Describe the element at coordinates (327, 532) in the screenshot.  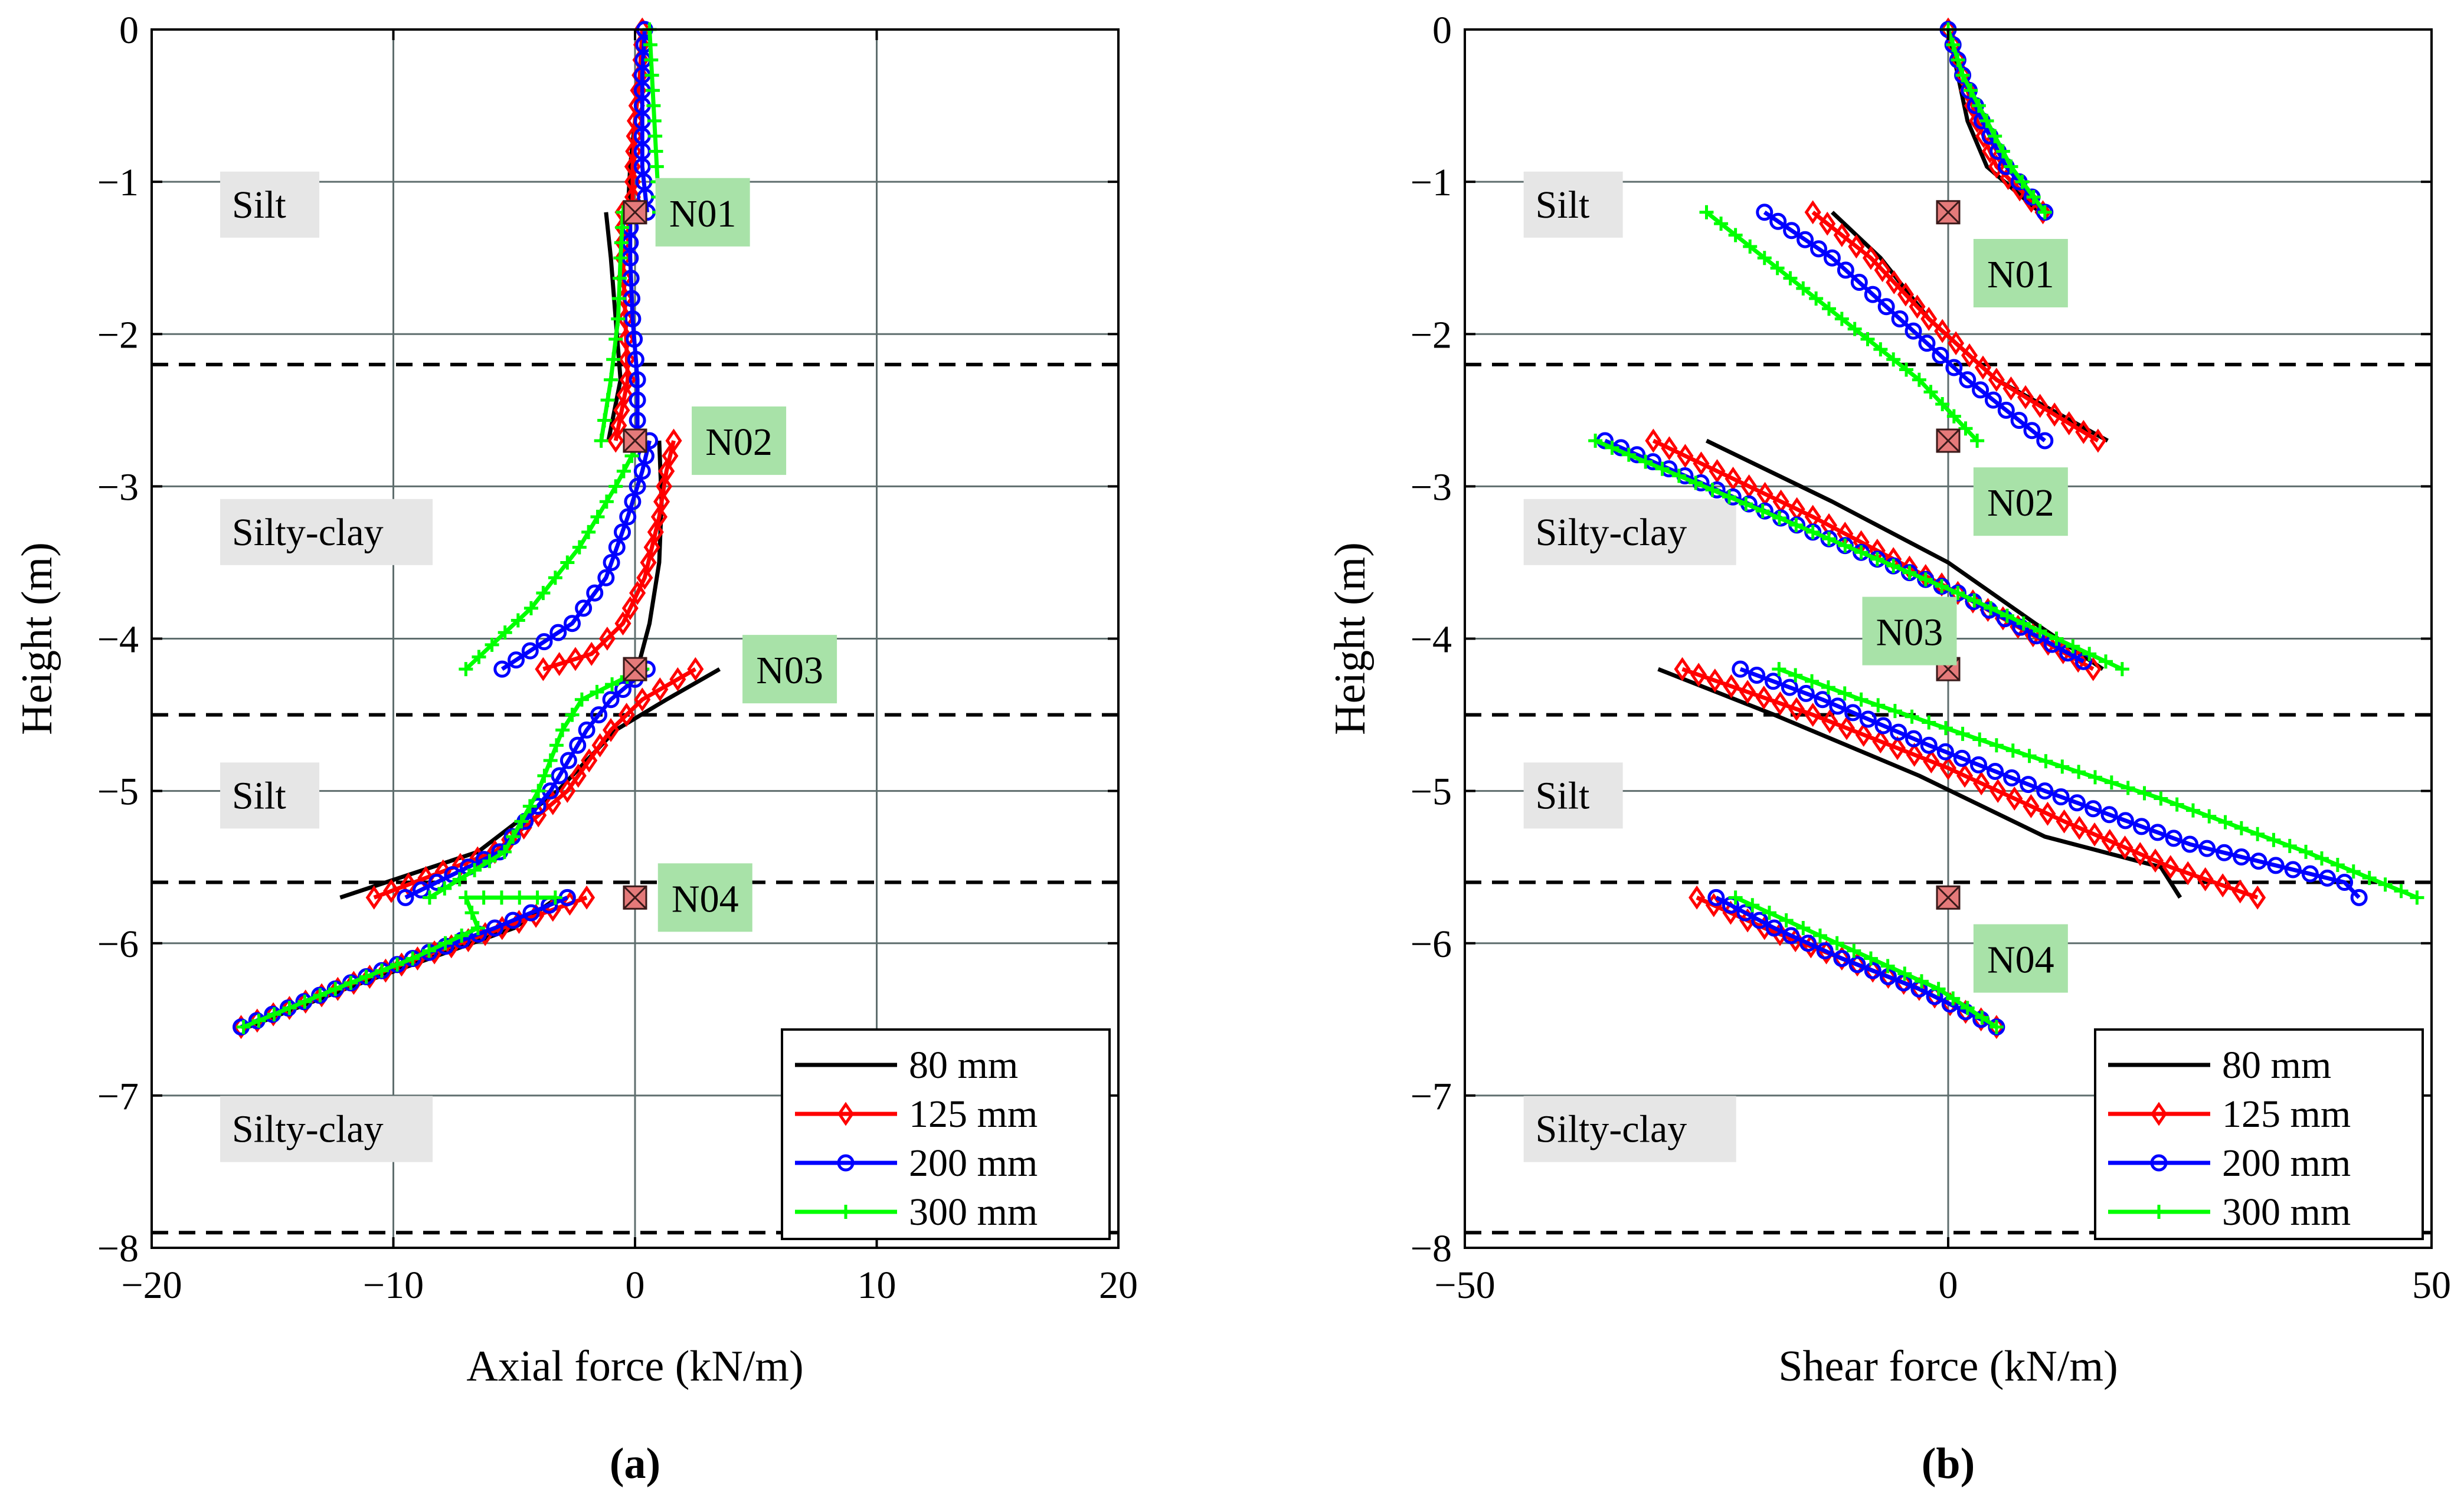
I see `soil-layer-label-box` at that location.